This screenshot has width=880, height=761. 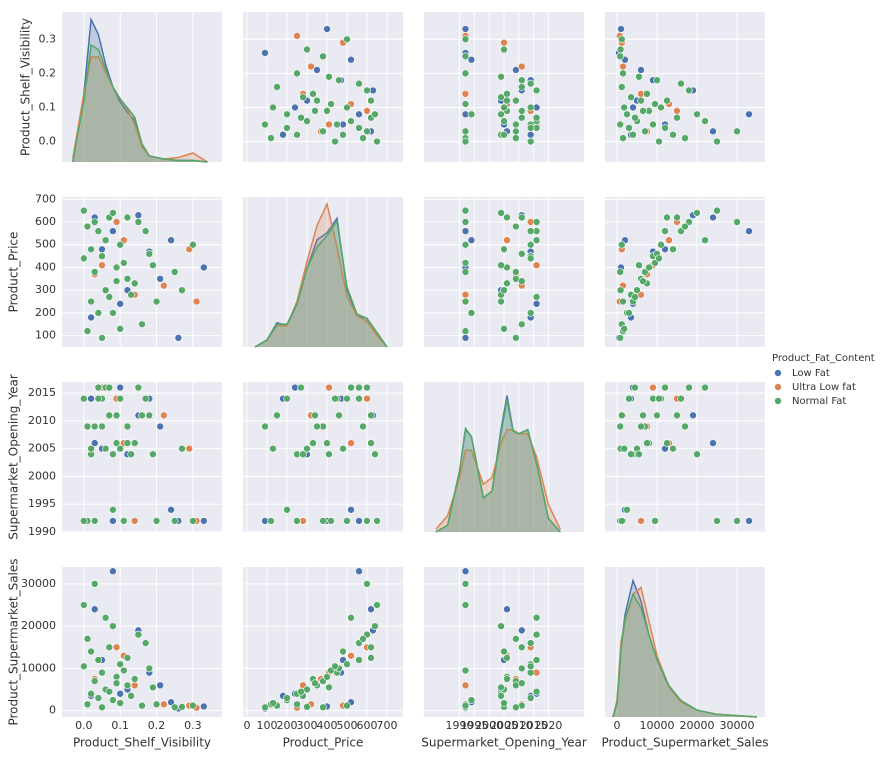 I want to click on x-axis-label: Supermarket_Opening_Year, so click(x=504, y=743).